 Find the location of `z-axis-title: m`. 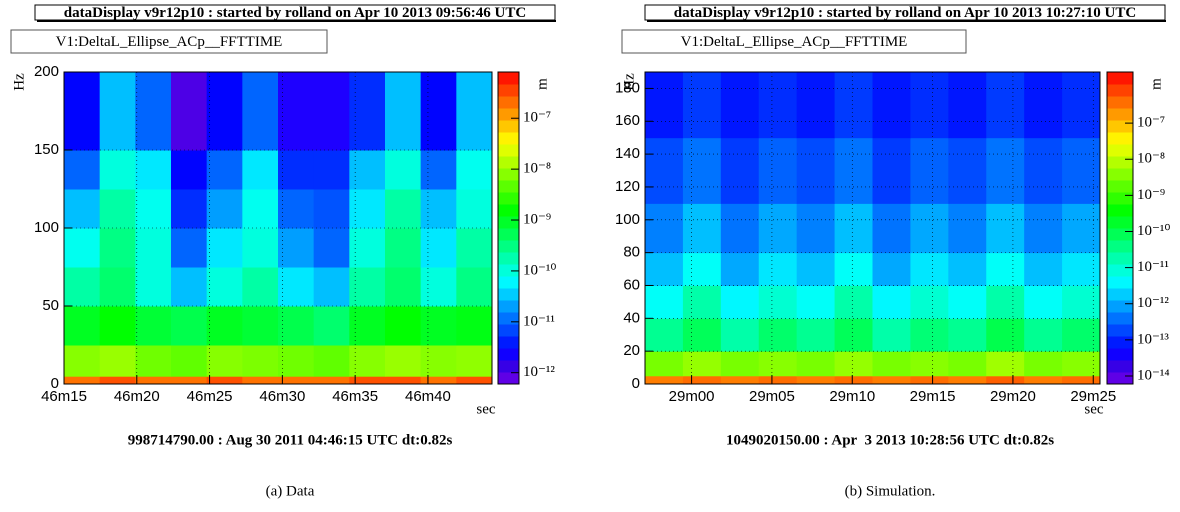

z-axis-title: m is located at coordinates (1156, 84).